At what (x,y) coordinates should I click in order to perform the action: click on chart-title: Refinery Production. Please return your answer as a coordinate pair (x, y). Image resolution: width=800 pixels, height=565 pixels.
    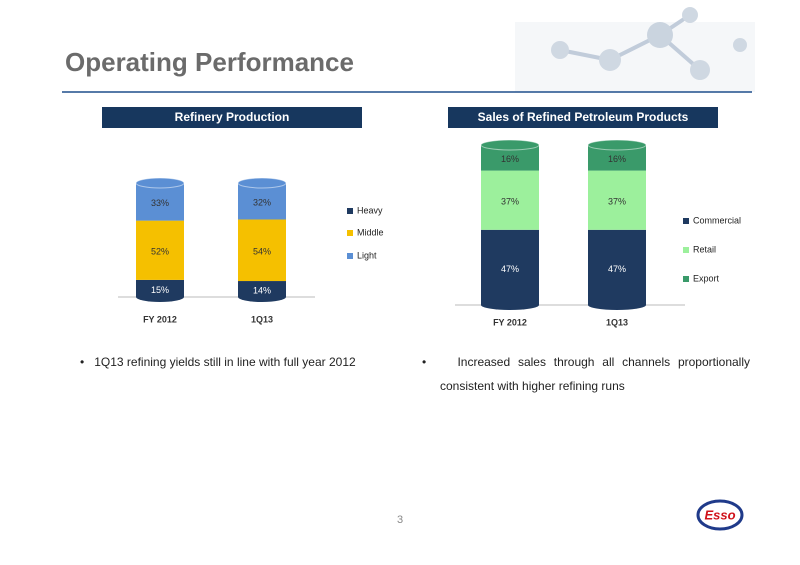
    Looking at the image, I should click on (232, 117).